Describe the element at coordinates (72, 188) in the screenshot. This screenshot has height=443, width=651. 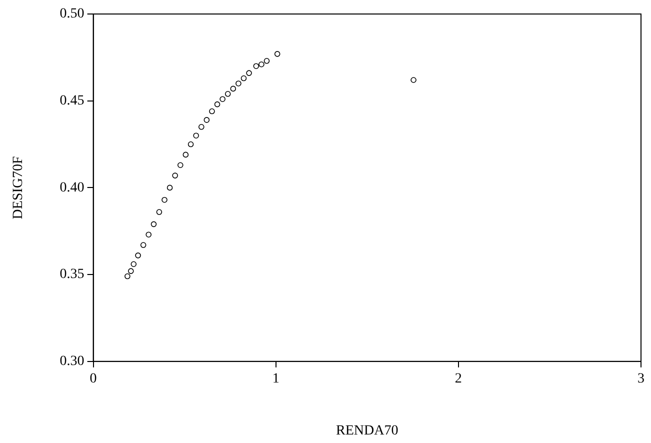
I see `y-tick-label: 0.40` at that location.